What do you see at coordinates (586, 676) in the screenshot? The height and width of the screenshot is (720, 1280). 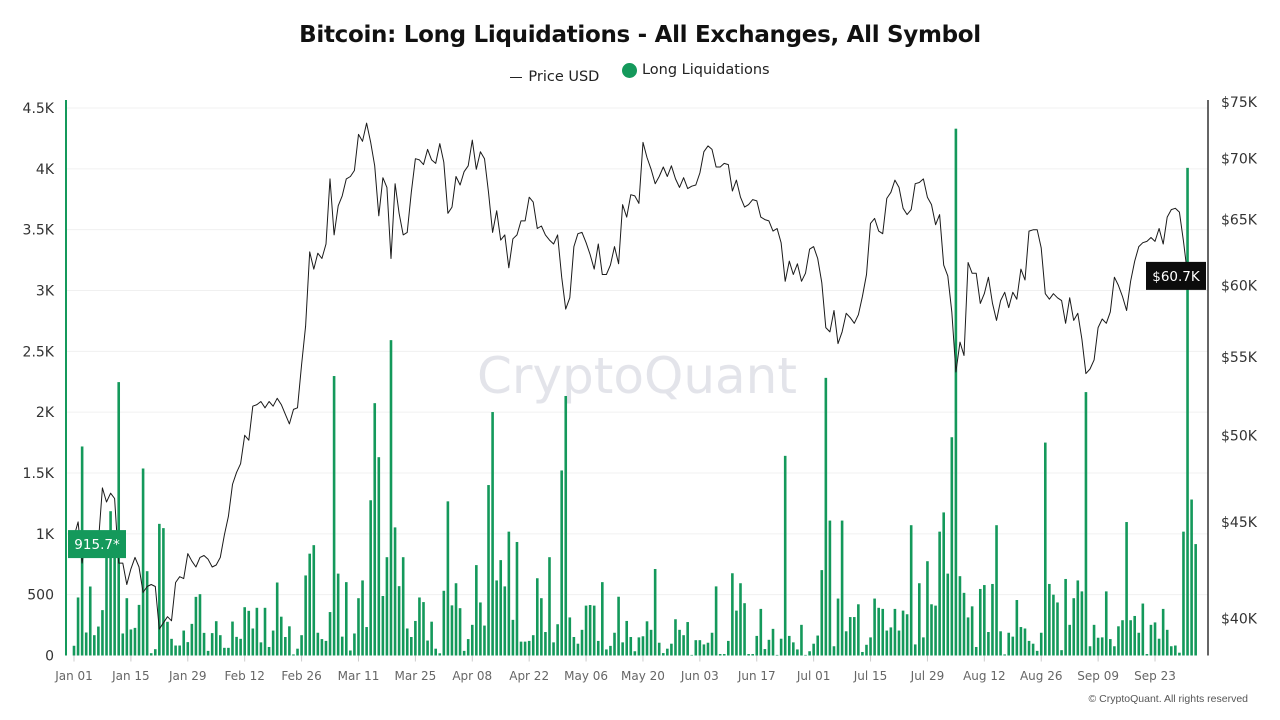 I see `x-axis-tick-label: May 06` at bounding box center [586, 676].